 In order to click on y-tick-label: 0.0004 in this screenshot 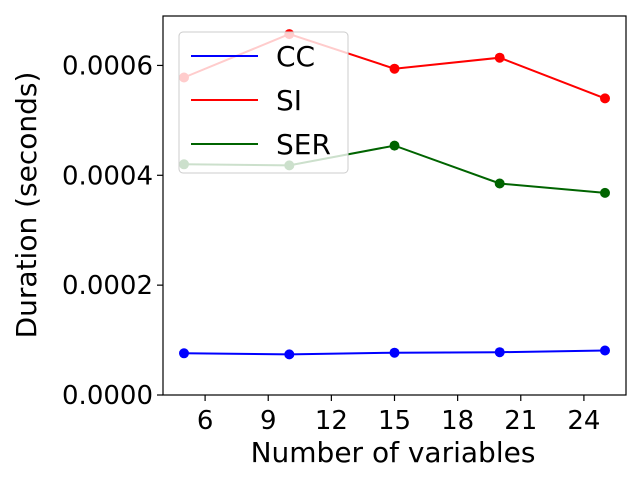, I will do `click(107, 176)`.